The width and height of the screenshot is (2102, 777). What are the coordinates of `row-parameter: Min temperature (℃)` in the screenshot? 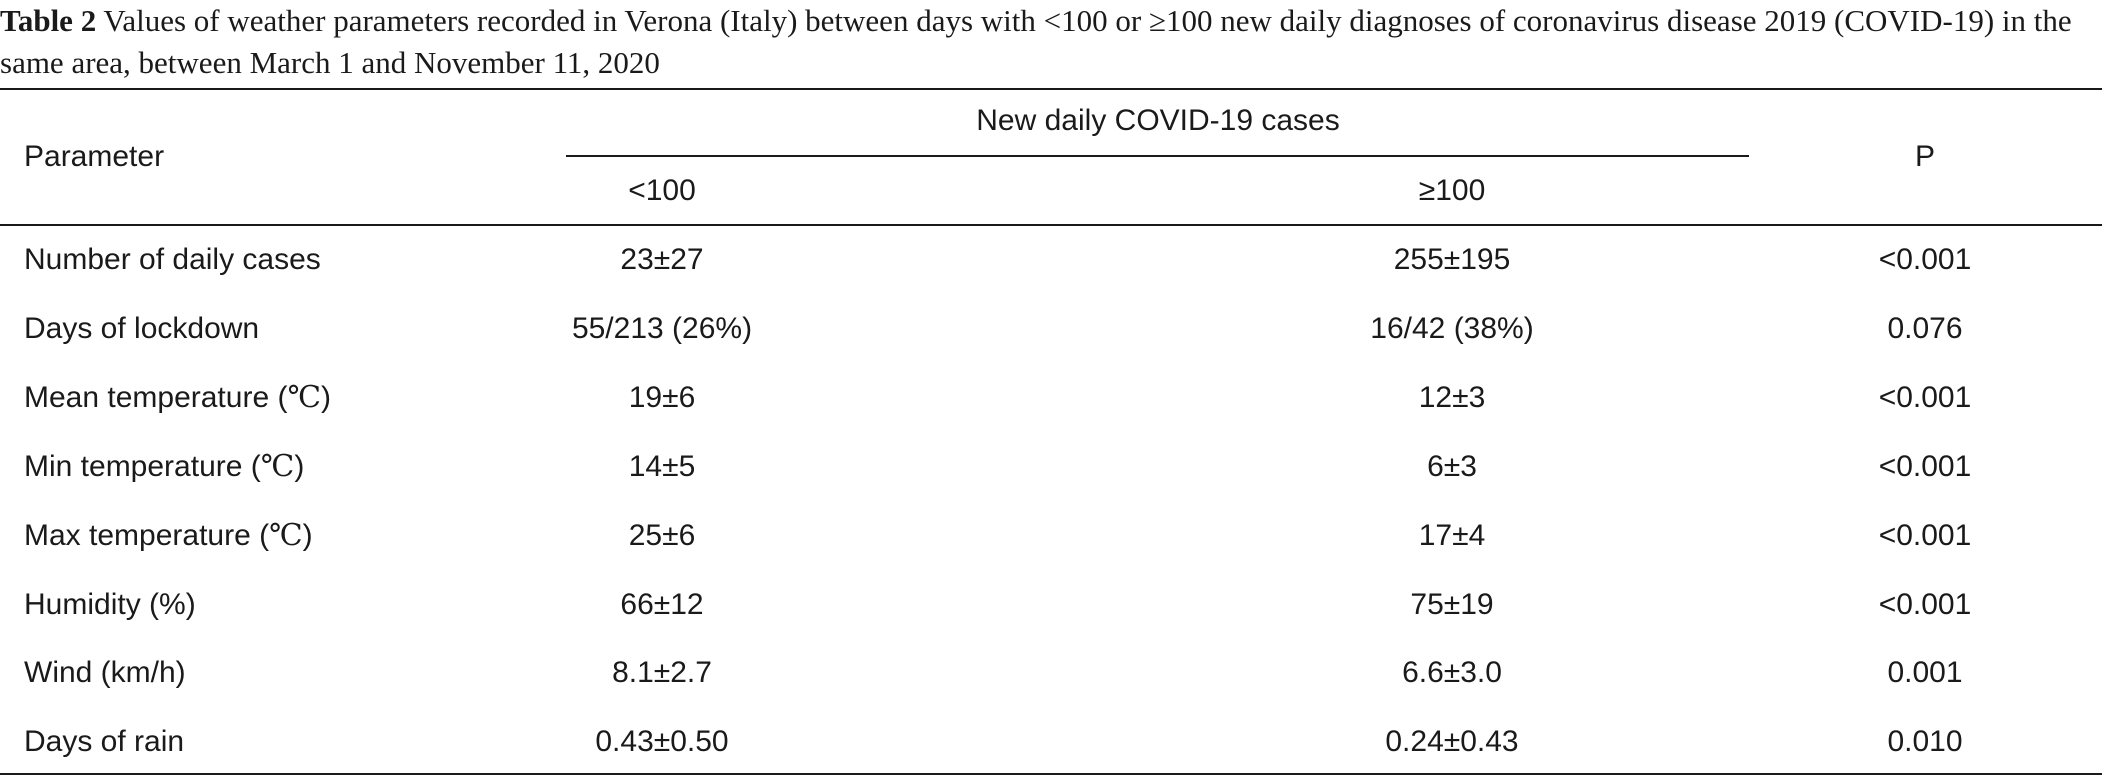 It's located at (164, 467).